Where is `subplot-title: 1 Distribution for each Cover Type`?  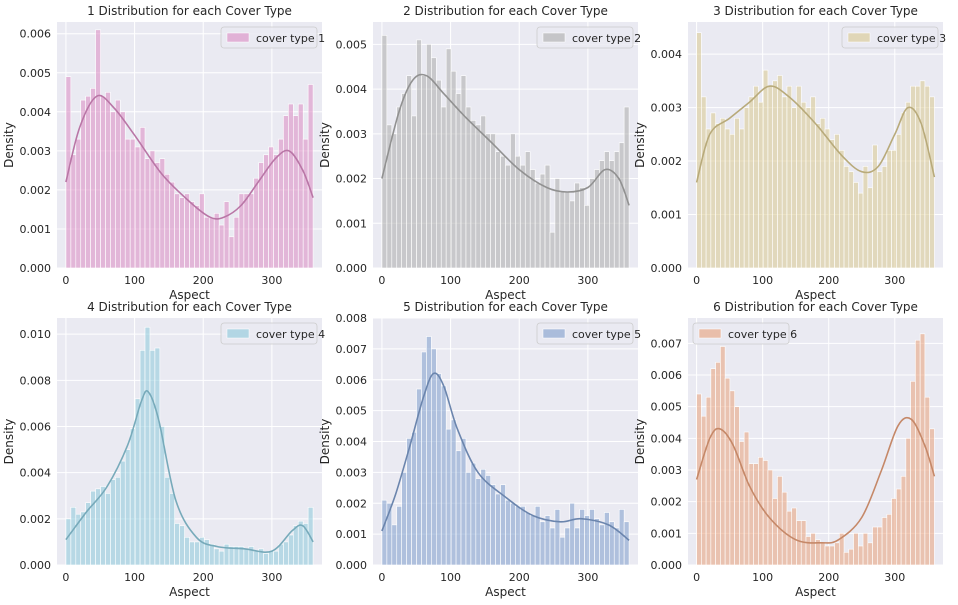
subplot-title: 1 Distribution for each Cover Type is located at coordinates (189, 11).